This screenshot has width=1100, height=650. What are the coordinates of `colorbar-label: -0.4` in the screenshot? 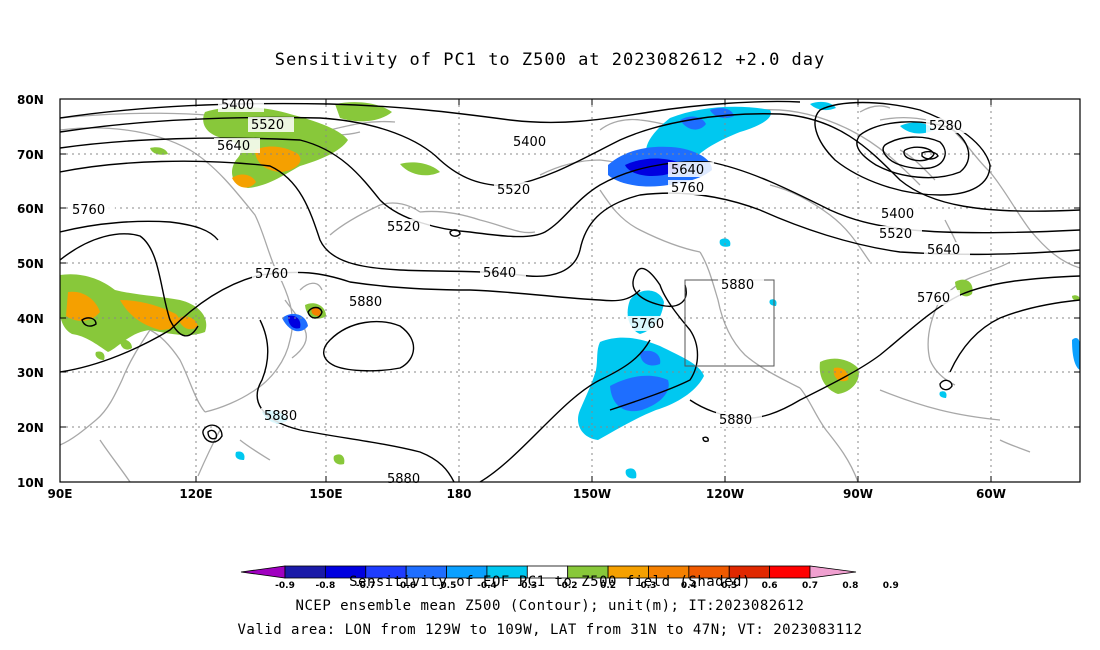 It's located at (487, 586).